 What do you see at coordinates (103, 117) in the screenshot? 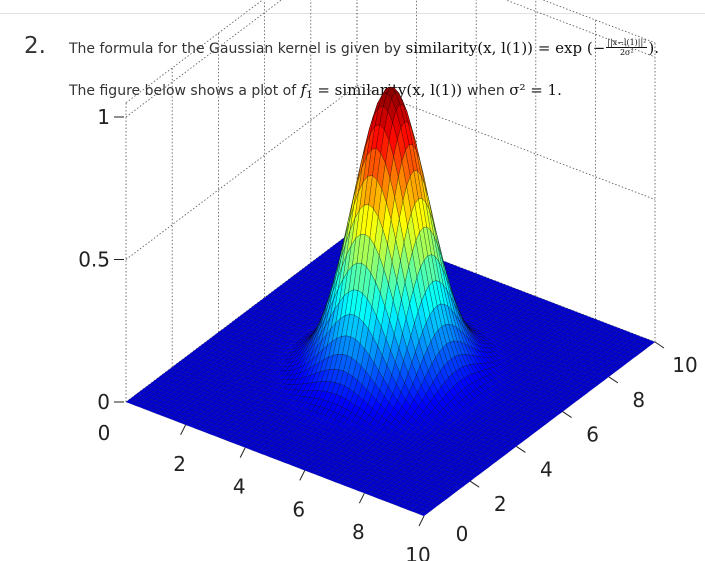
I see `z-tick-label: 1` at bounding box center [103, 117].